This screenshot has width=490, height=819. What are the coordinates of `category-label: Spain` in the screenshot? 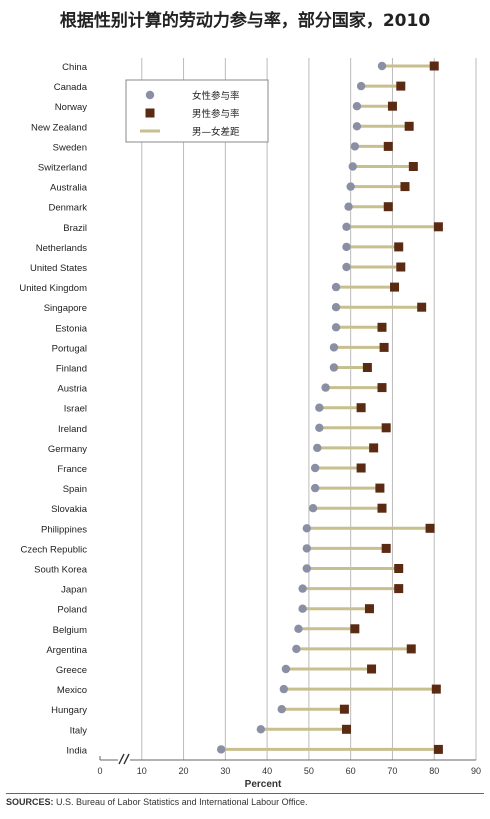 It's located at (75, 489).